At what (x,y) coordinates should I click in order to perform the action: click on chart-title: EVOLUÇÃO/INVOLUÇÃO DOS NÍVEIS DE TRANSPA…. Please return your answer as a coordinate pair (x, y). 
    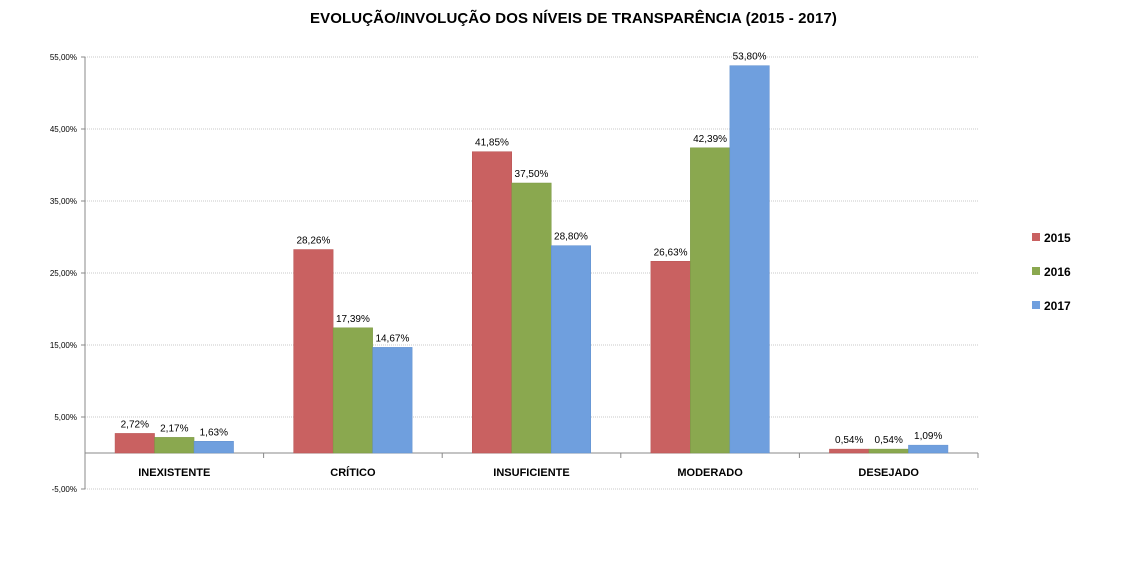
    Looking at the image, I should click on (573, 18).